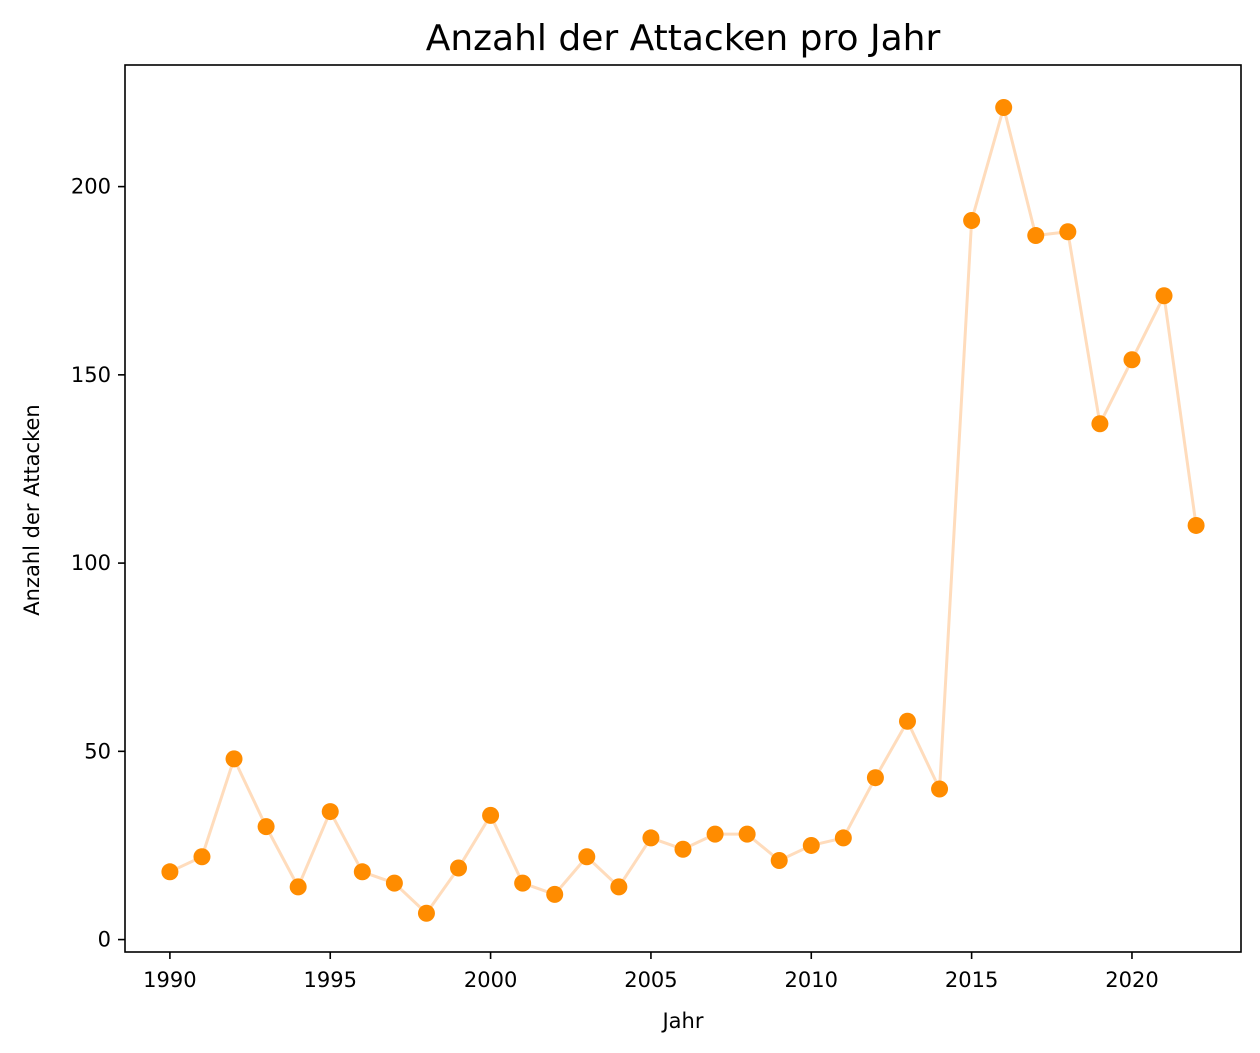 The image size is (1260, 1053). Describe the element at coordinates (202, 857) in the screenshot. I see `data-point-1991` at that location.